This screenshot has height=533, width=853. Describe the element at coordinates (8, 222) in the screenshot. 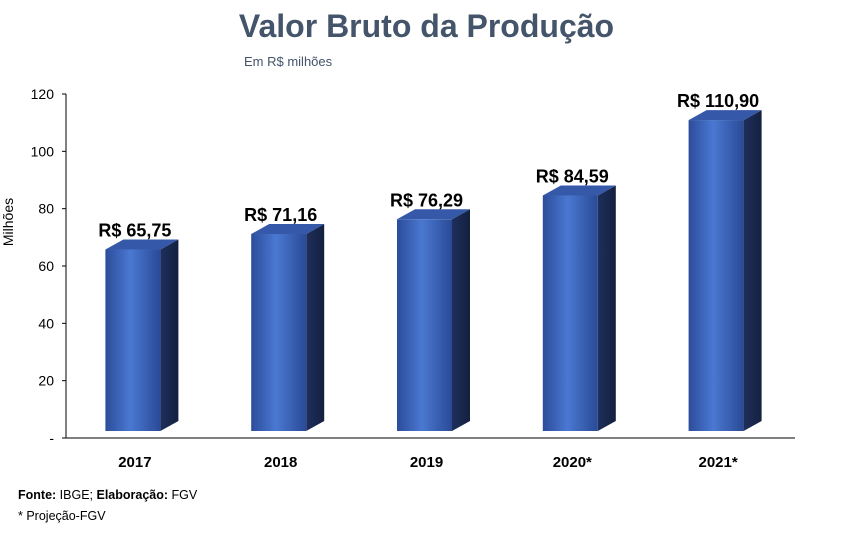

I see `y-axis-title: Milhões` at that location.